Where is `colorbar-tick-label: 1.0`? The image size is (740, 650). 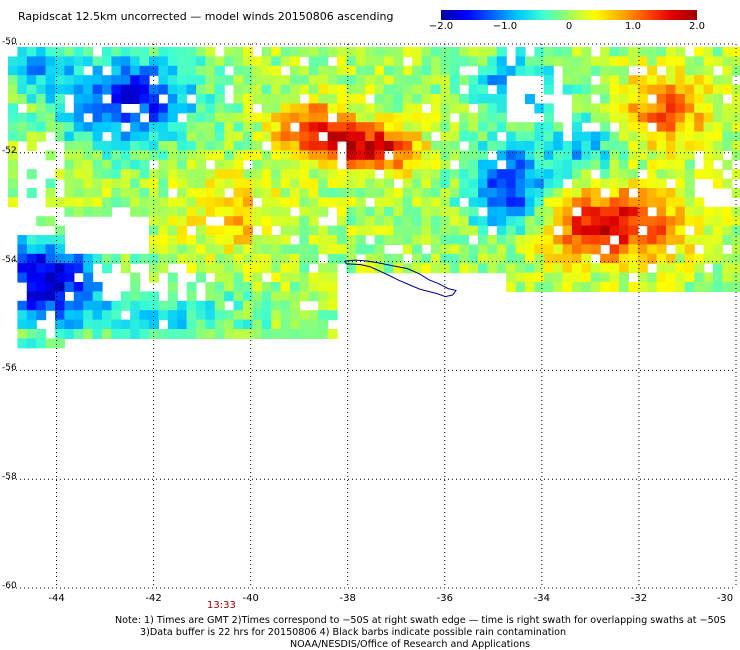 colorbar-tick-label: 1.0 is located at coordinates (633, 26).